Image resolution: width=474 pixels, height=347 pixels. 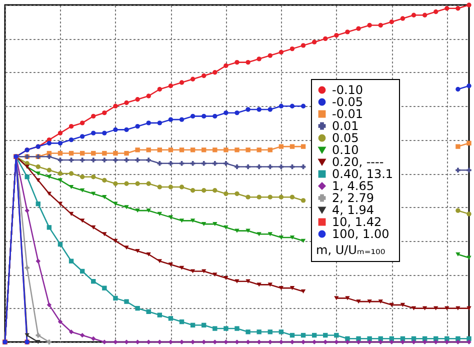 What do you see at coordinates (353, 198) in the screenshot?
I see `legend-label: 2, 2.79` at bounding box center [353, 198].